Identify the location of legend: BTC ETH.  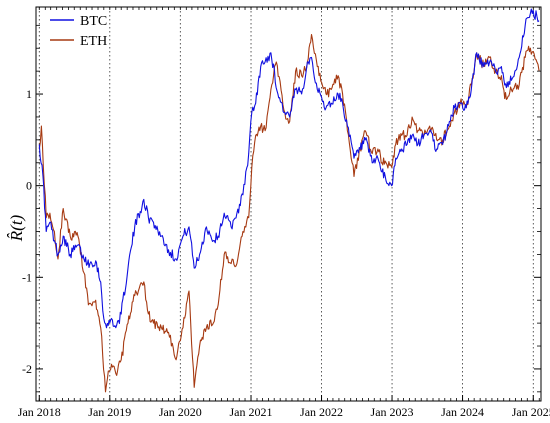
(78, 31).